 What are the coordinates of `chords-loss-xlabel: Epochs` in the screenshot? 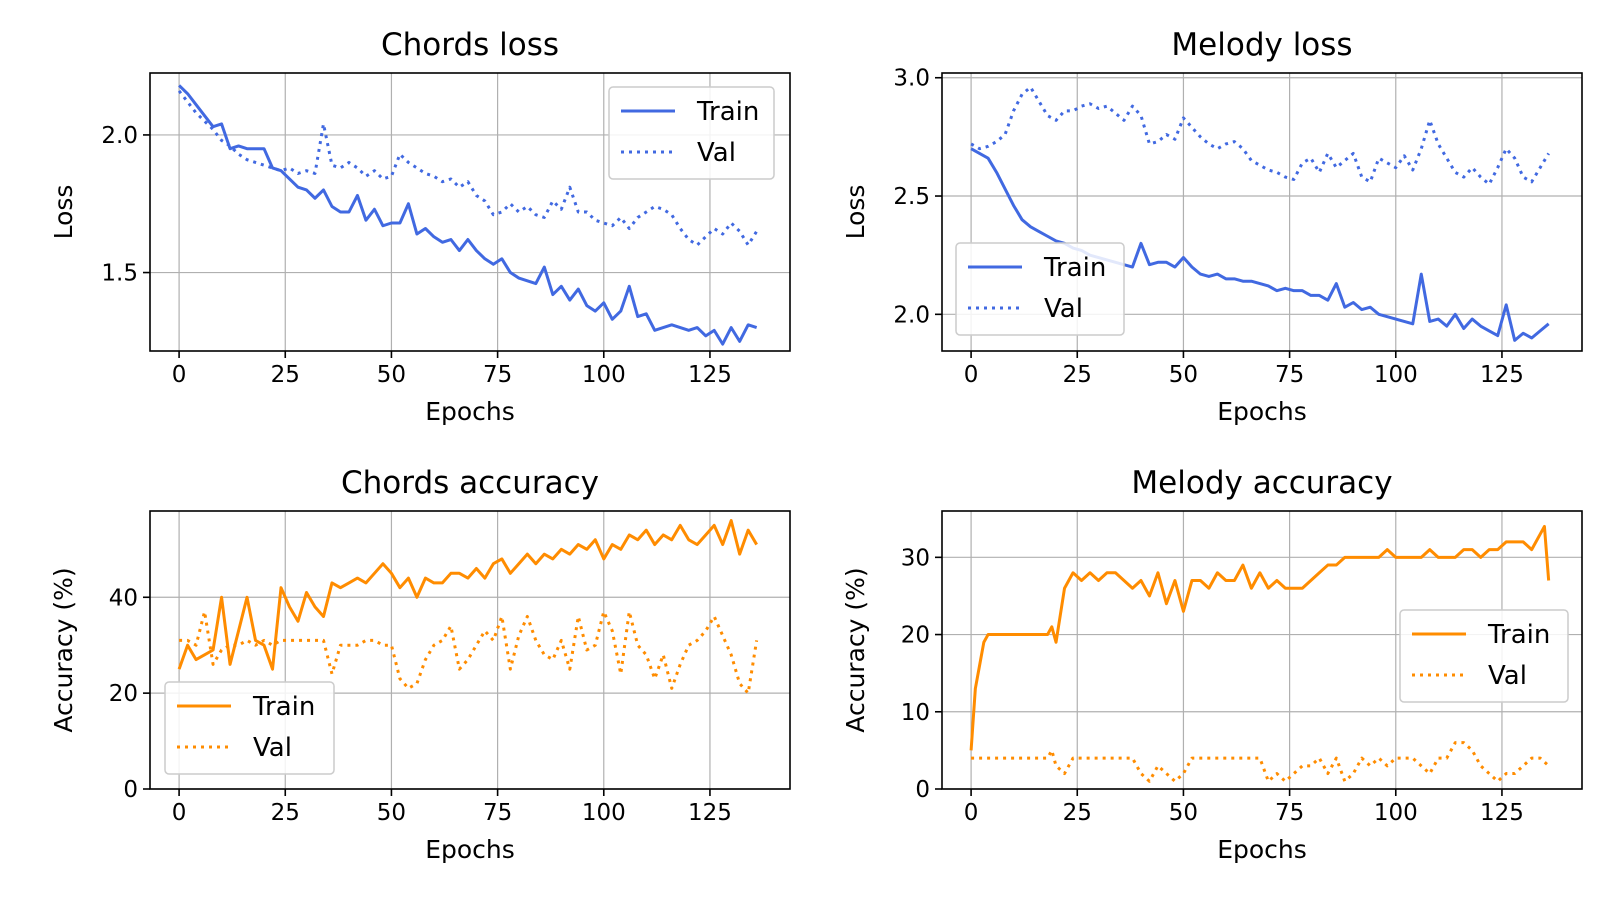 It's located at (470, 411).